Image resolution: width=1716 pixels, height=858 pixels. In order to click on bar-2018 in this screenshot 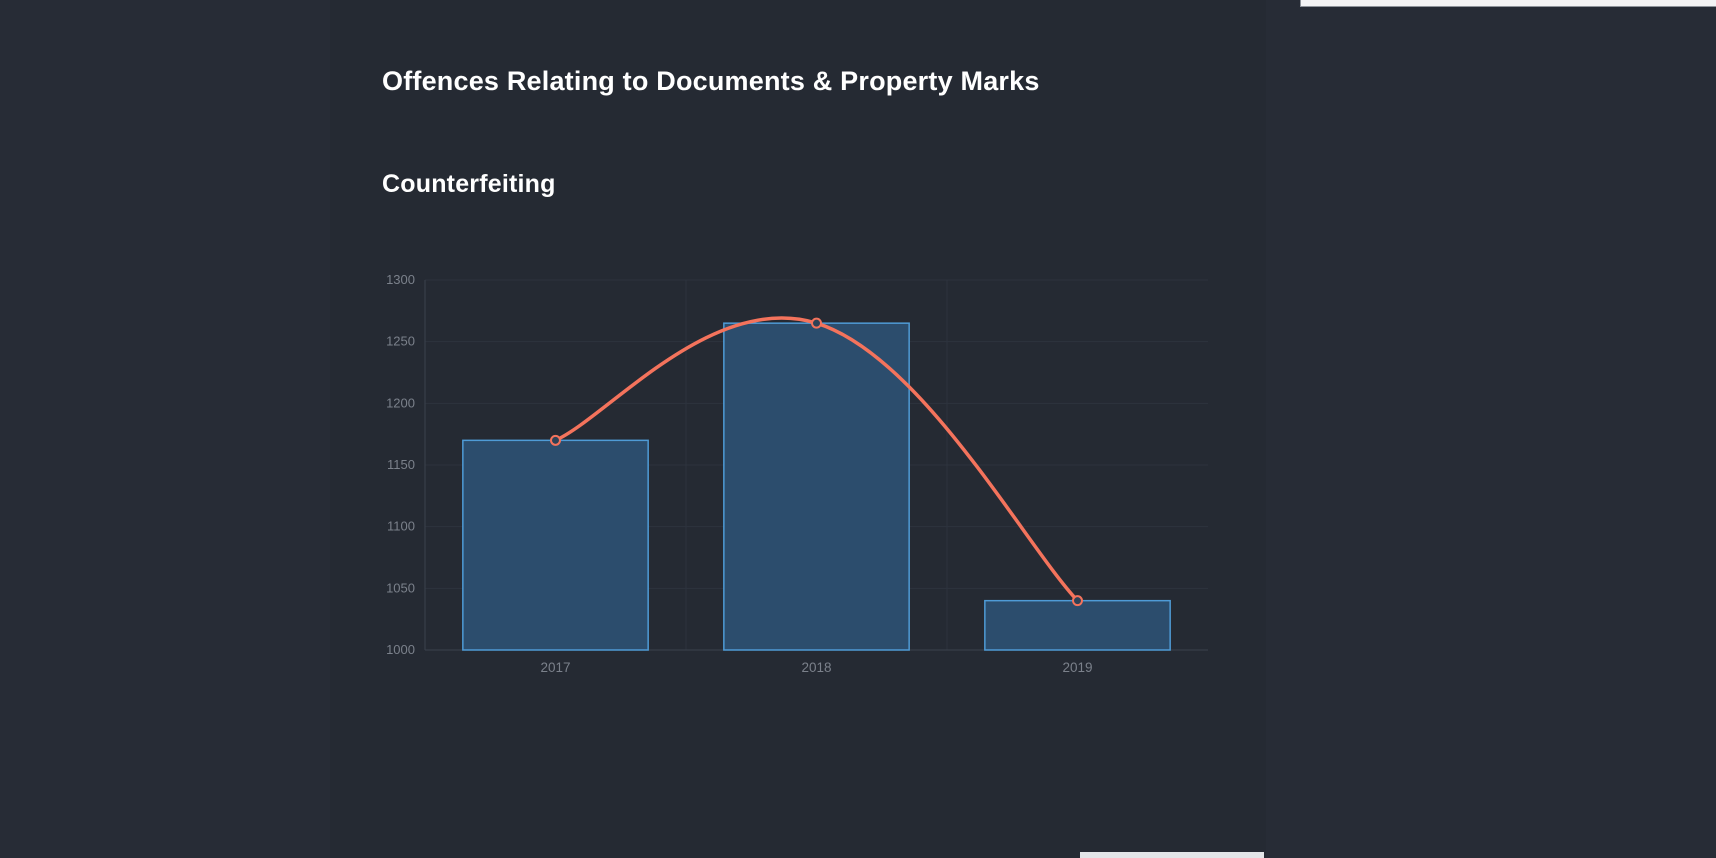, I will do `click(816, 486)`.